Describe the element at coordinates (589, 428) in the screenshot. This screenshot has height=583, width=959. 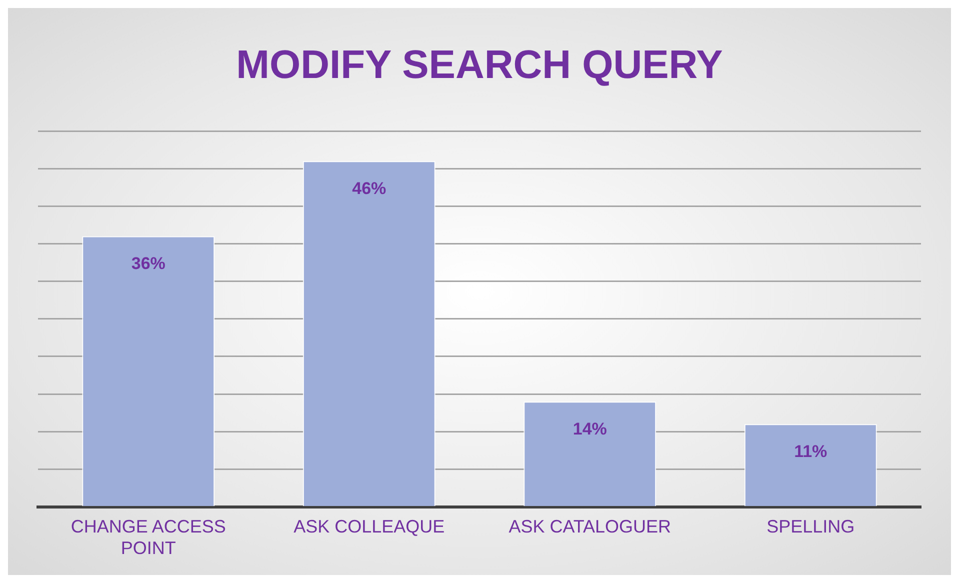
I see `data-label: 14%` at that location.